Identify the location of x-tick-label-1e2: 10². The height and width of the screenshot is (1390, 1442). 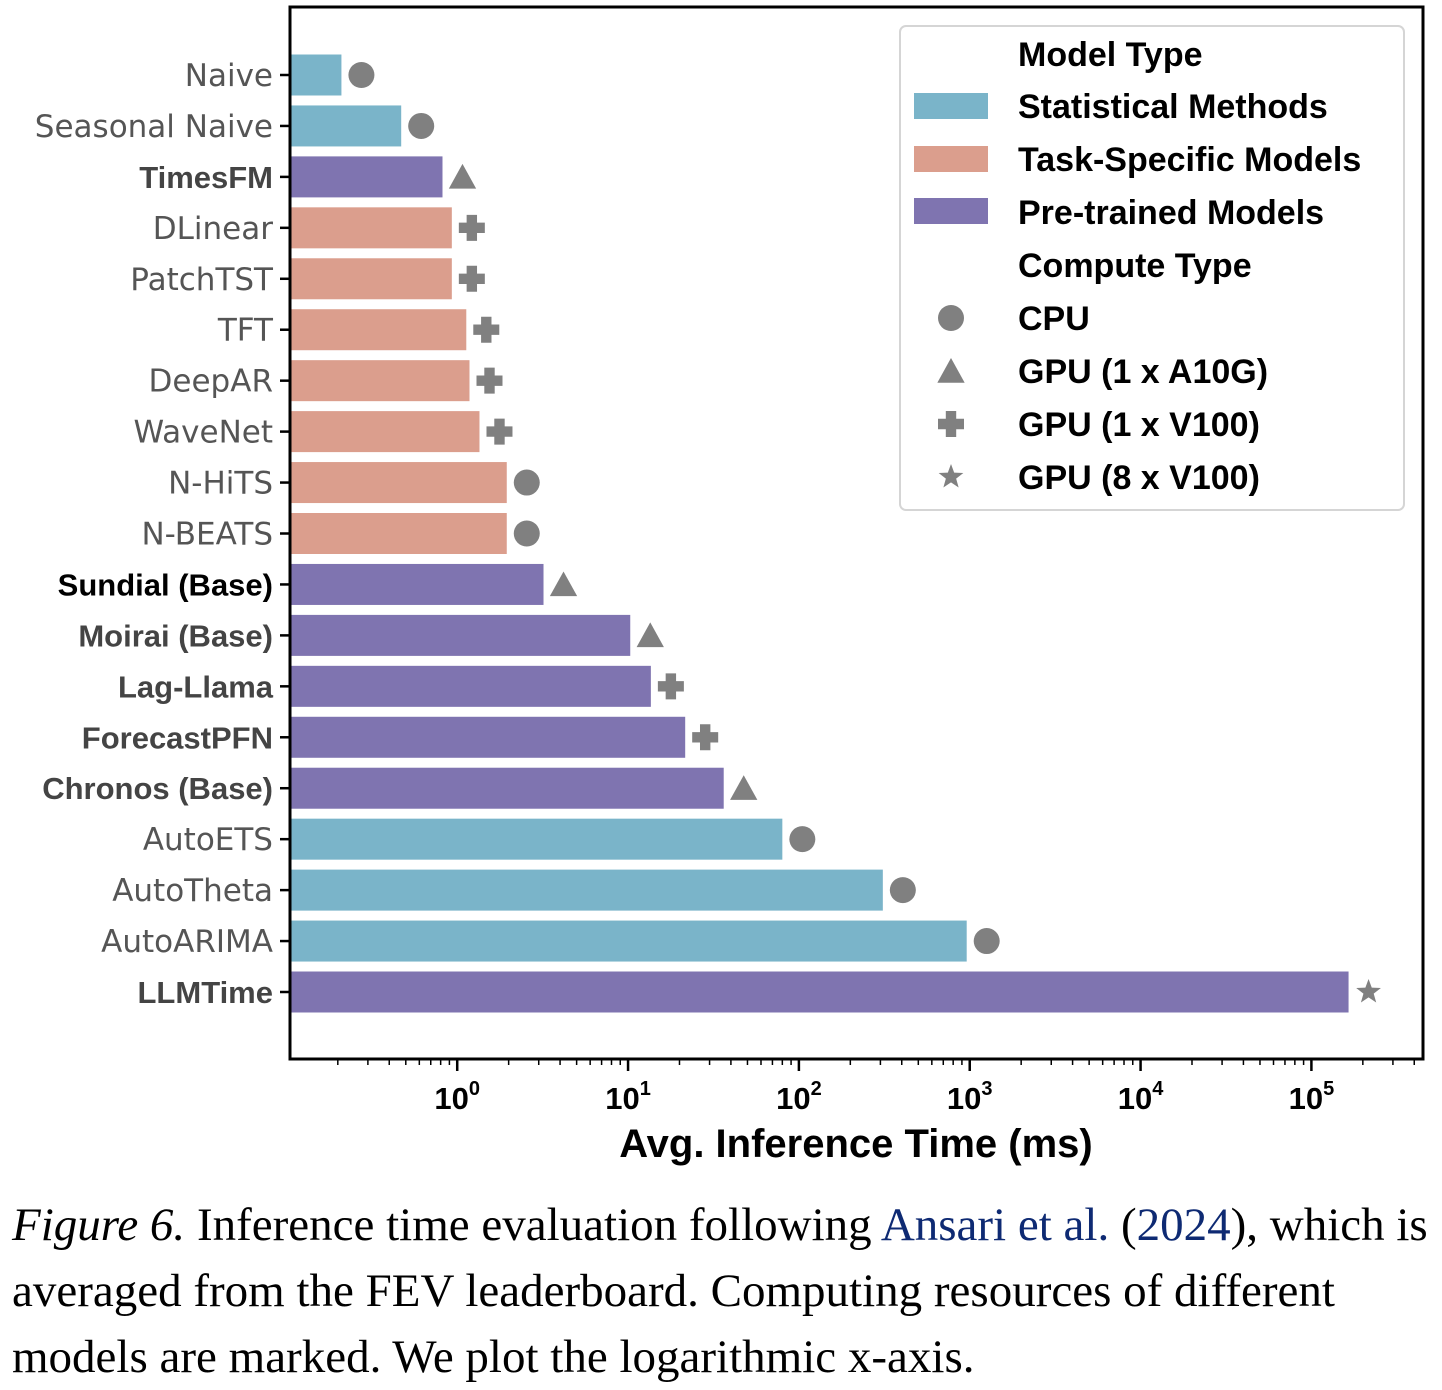
(799, 1097).